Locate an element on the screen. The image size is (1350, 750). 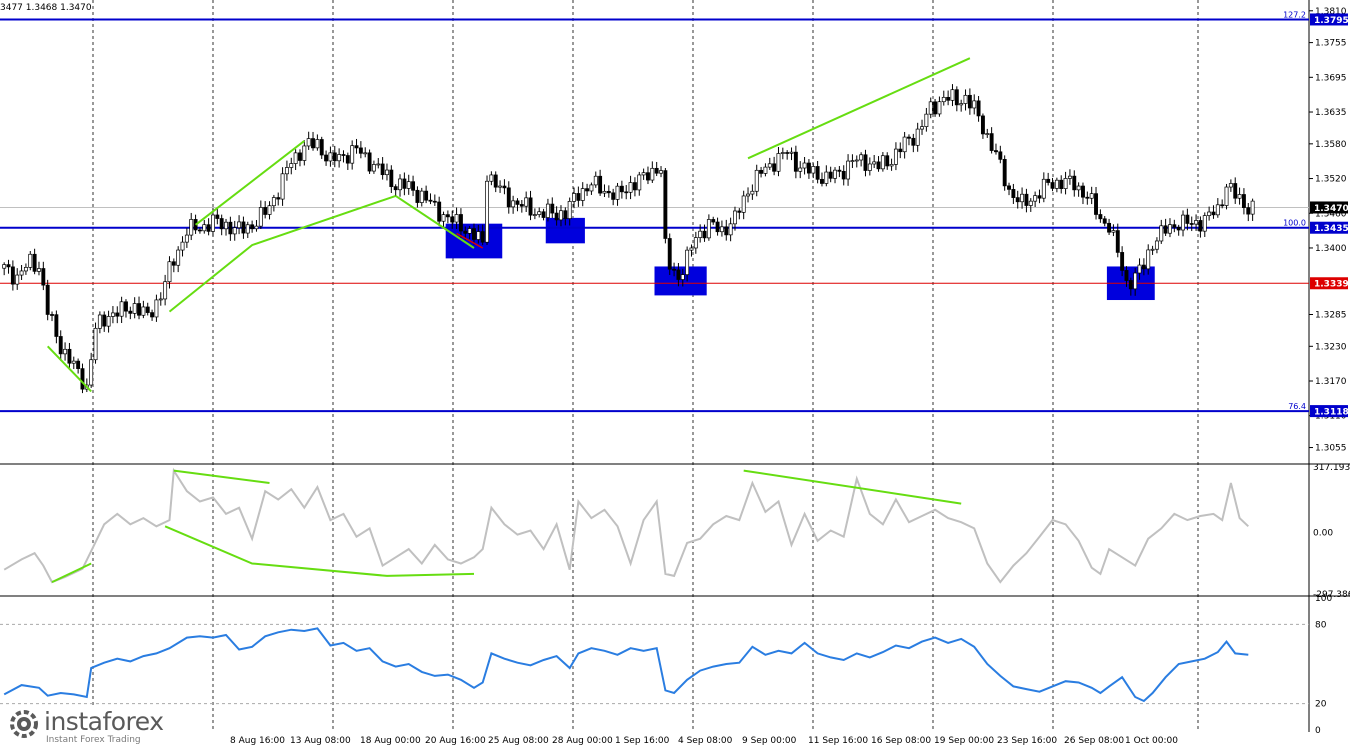
y-tick-label: 1.3170 is located at coordinates (1331, 382).